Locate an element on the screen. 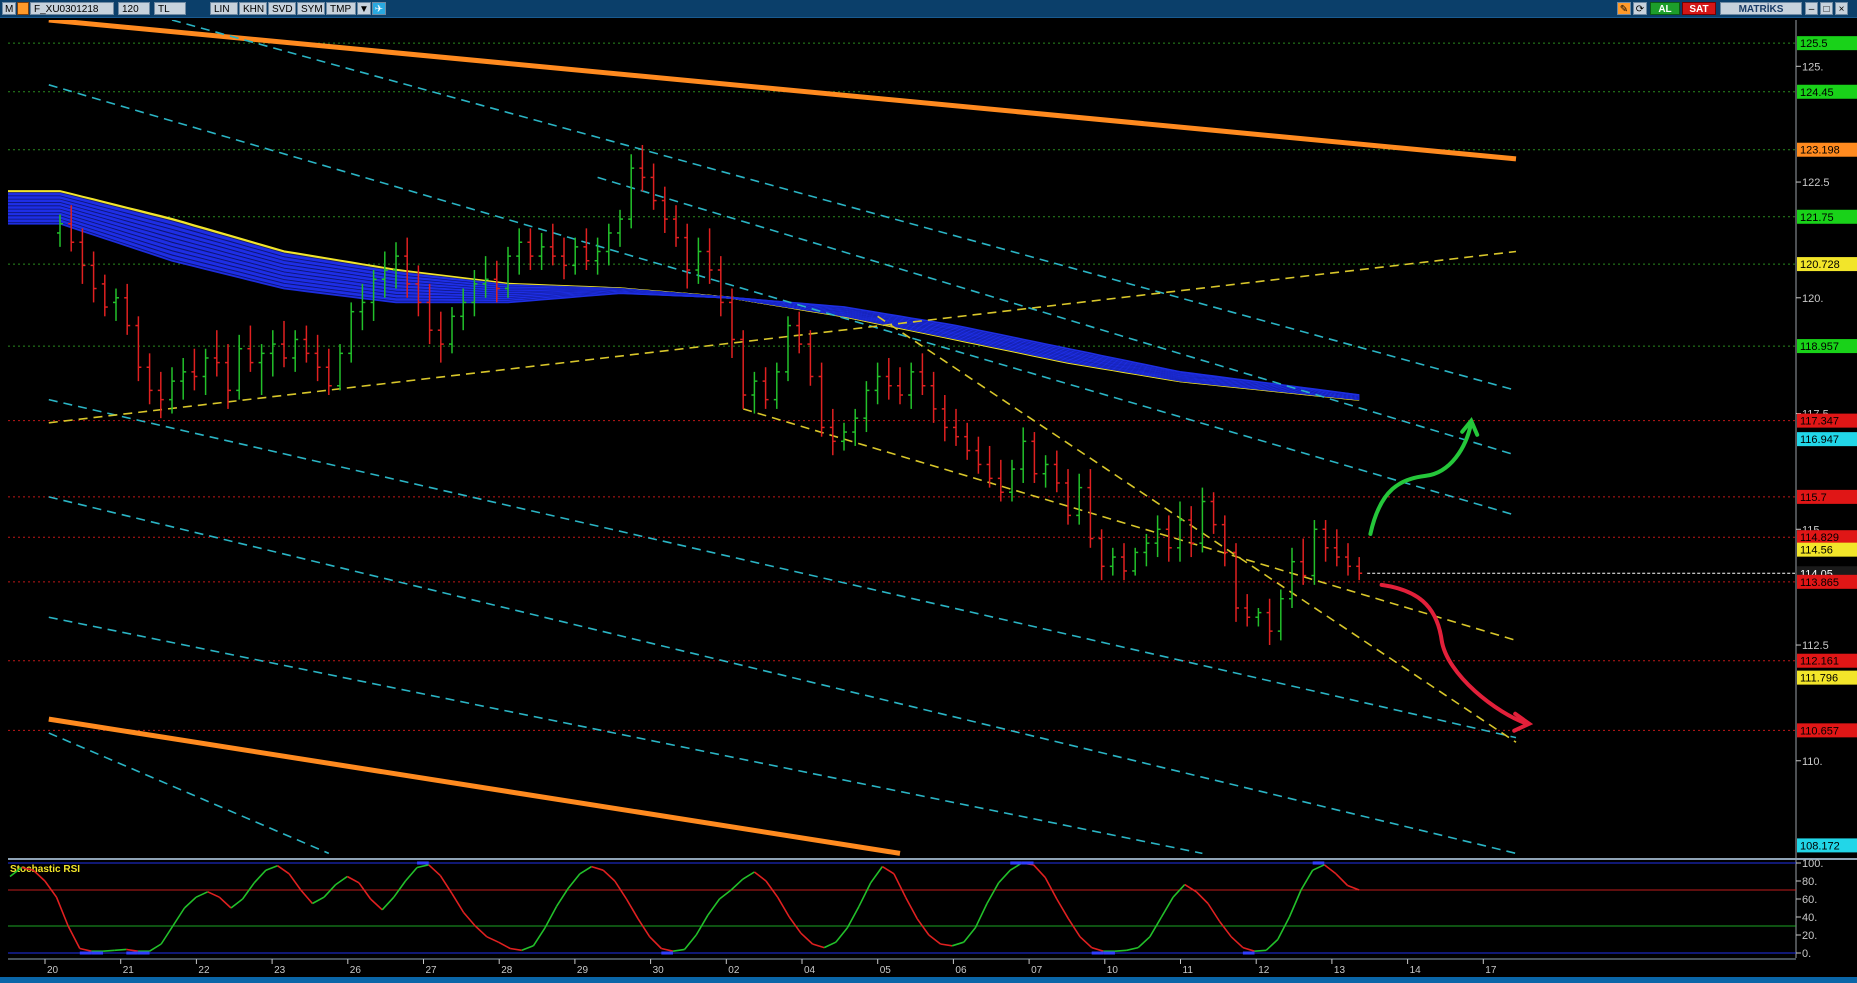 The image size is (1857, 983). price-tag-label: 115.7 is located at coordinates (1813, 498).